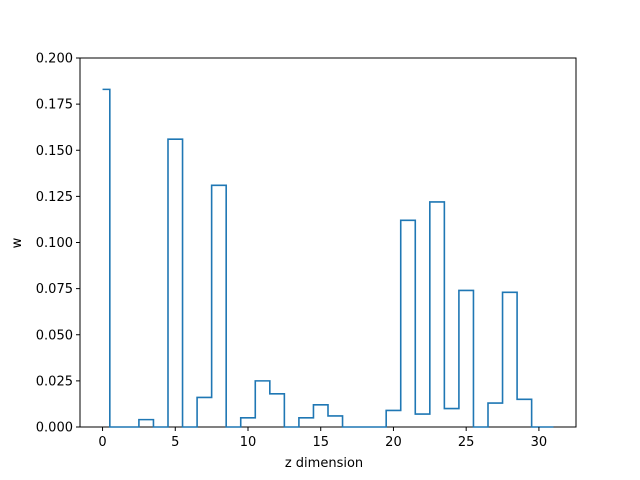  Describe the element at coordinates (17, 242) in the screenshot. I see `y-axis-label: w` at that location.